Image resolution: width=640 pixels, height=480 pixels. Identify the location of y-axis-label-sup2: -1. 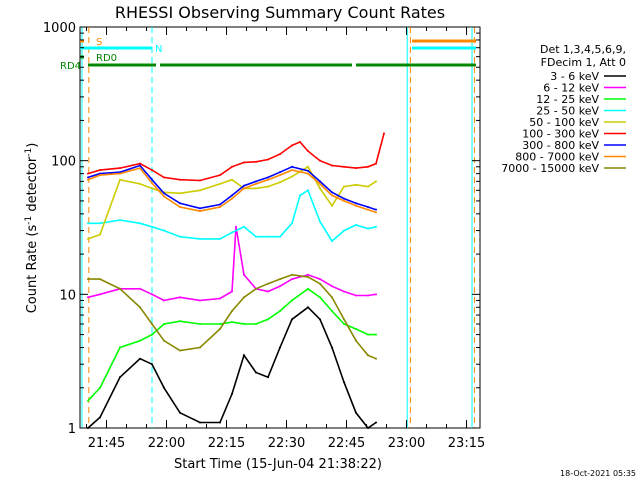
(29, 152).